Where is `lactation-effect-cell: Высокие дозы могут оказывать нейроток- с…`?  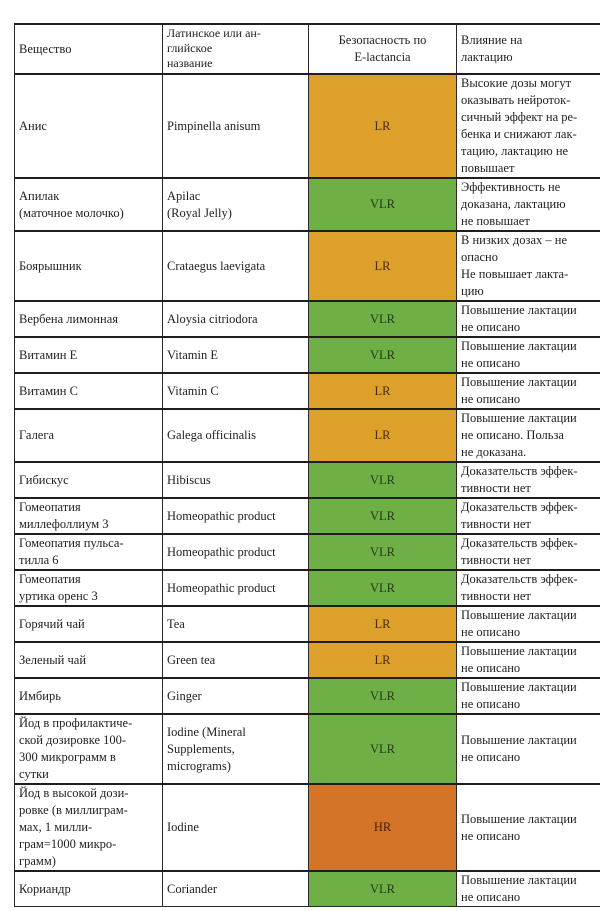
lactation-effect-cell: Высокие дозы могут оказывать нейроток- с… is located at coordinates (528, 126).